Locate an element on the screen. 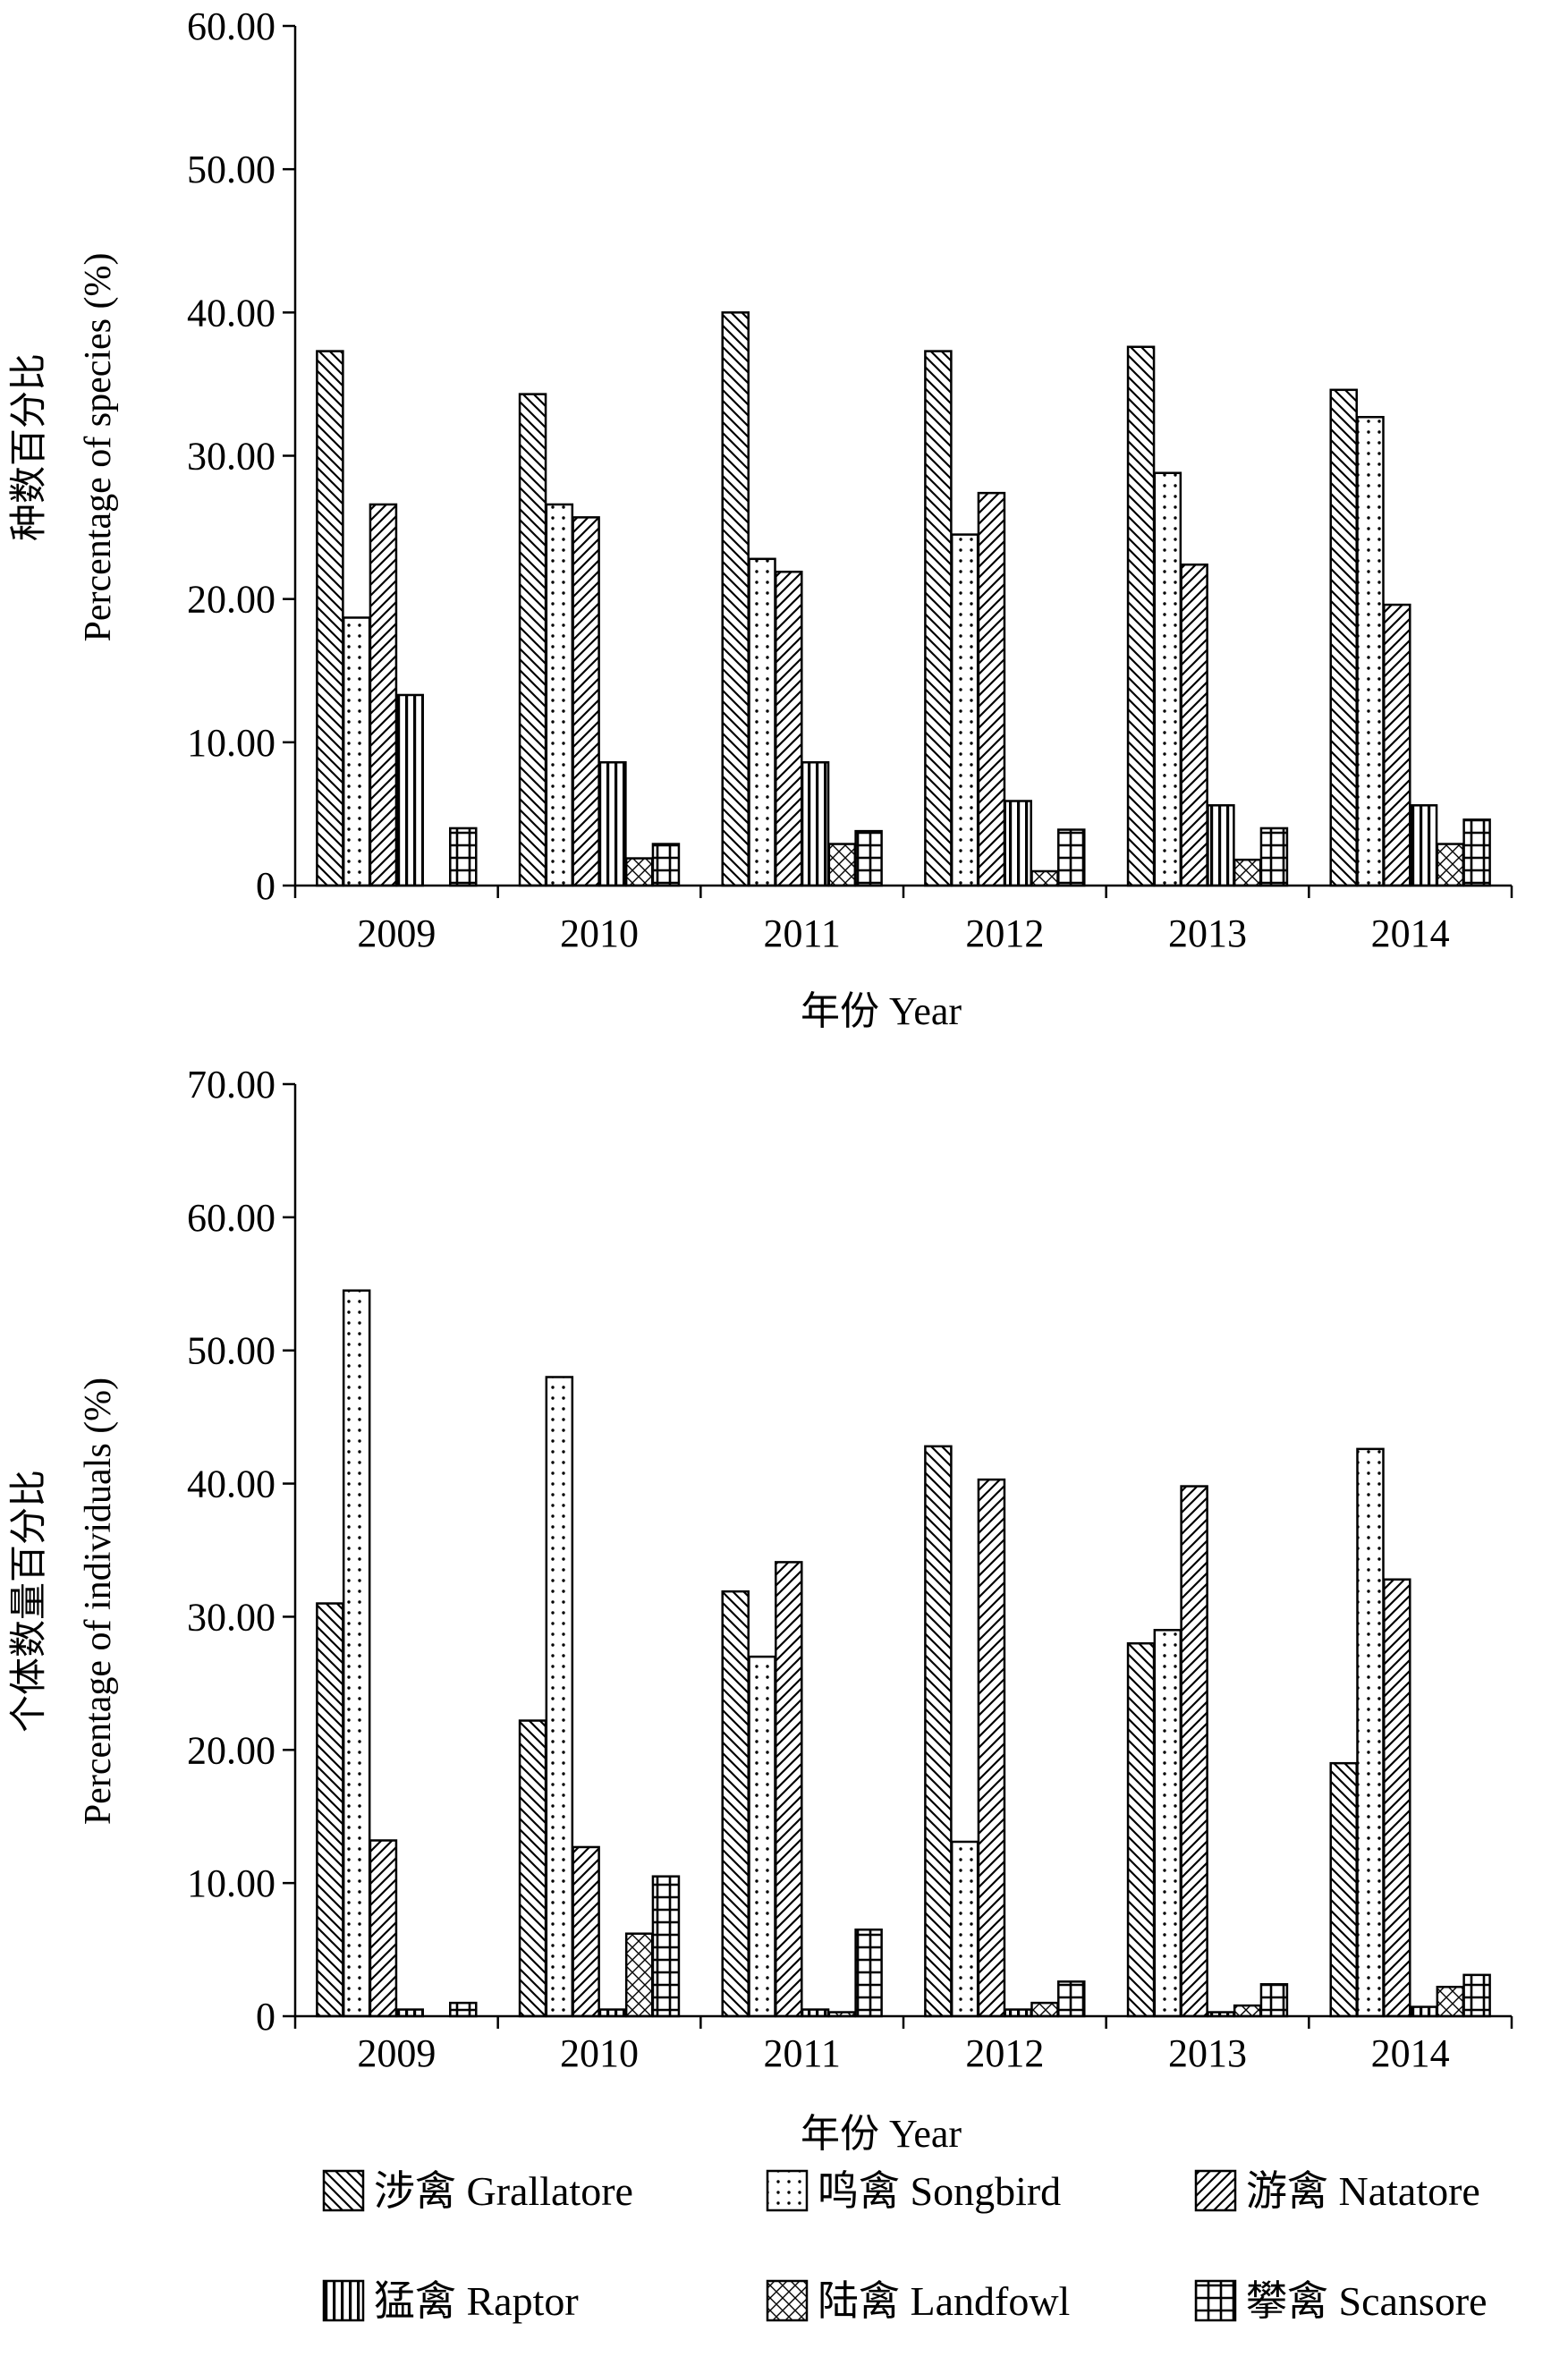  y-tick-label: 10.00 is located at coordinates (231, 1883).